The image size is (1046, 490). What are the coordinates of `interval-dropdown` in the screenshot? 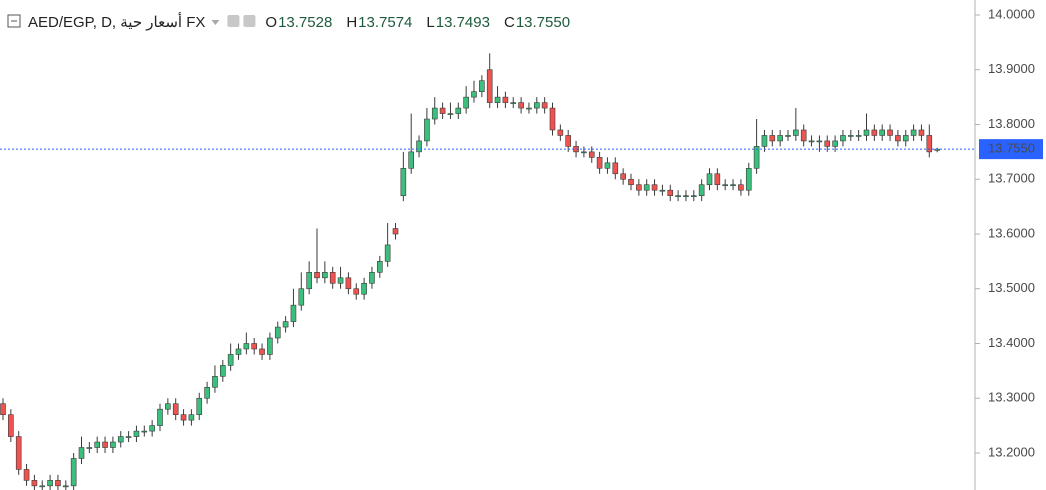 It's located at (215, 22).